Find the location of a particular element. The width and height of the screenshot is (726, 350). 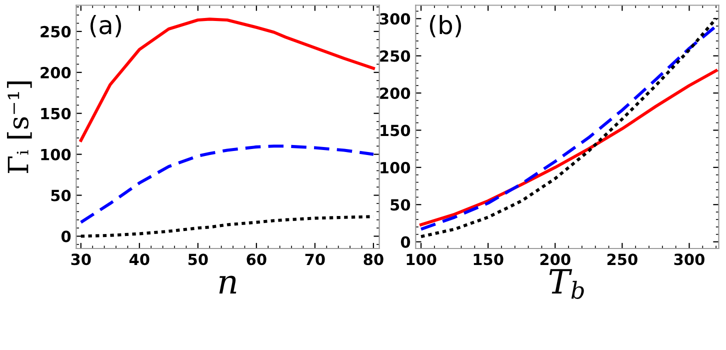

x-tick-label: 200 is located at coordinates (555, 260).